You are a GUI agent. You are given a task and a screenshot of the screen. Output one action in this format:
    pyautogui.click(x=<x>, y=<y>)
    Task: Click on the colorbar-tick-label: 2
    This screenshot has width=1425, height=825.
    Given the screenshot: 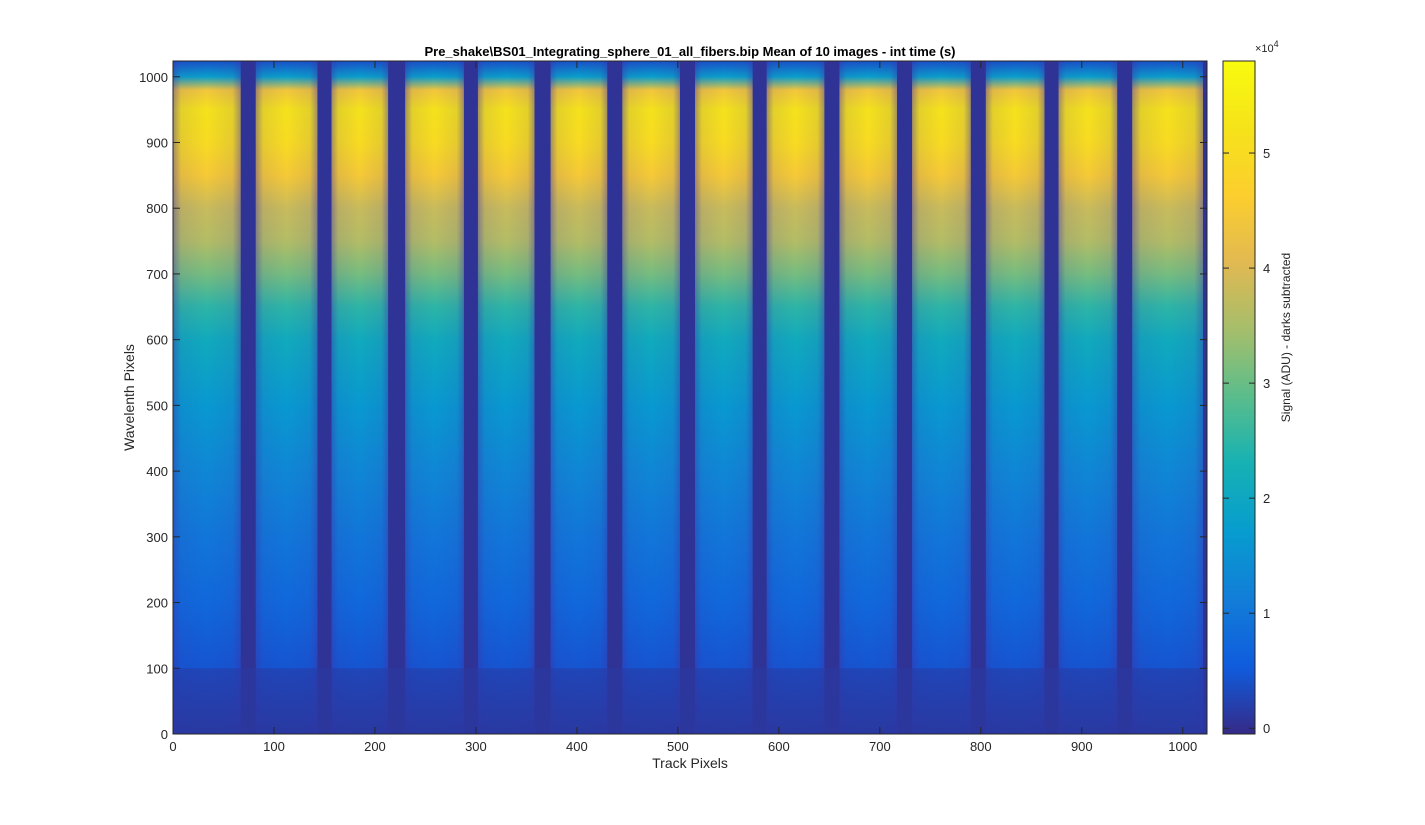 What is the action you would take?
    pyautogui.click(x=1266, y=498)
    